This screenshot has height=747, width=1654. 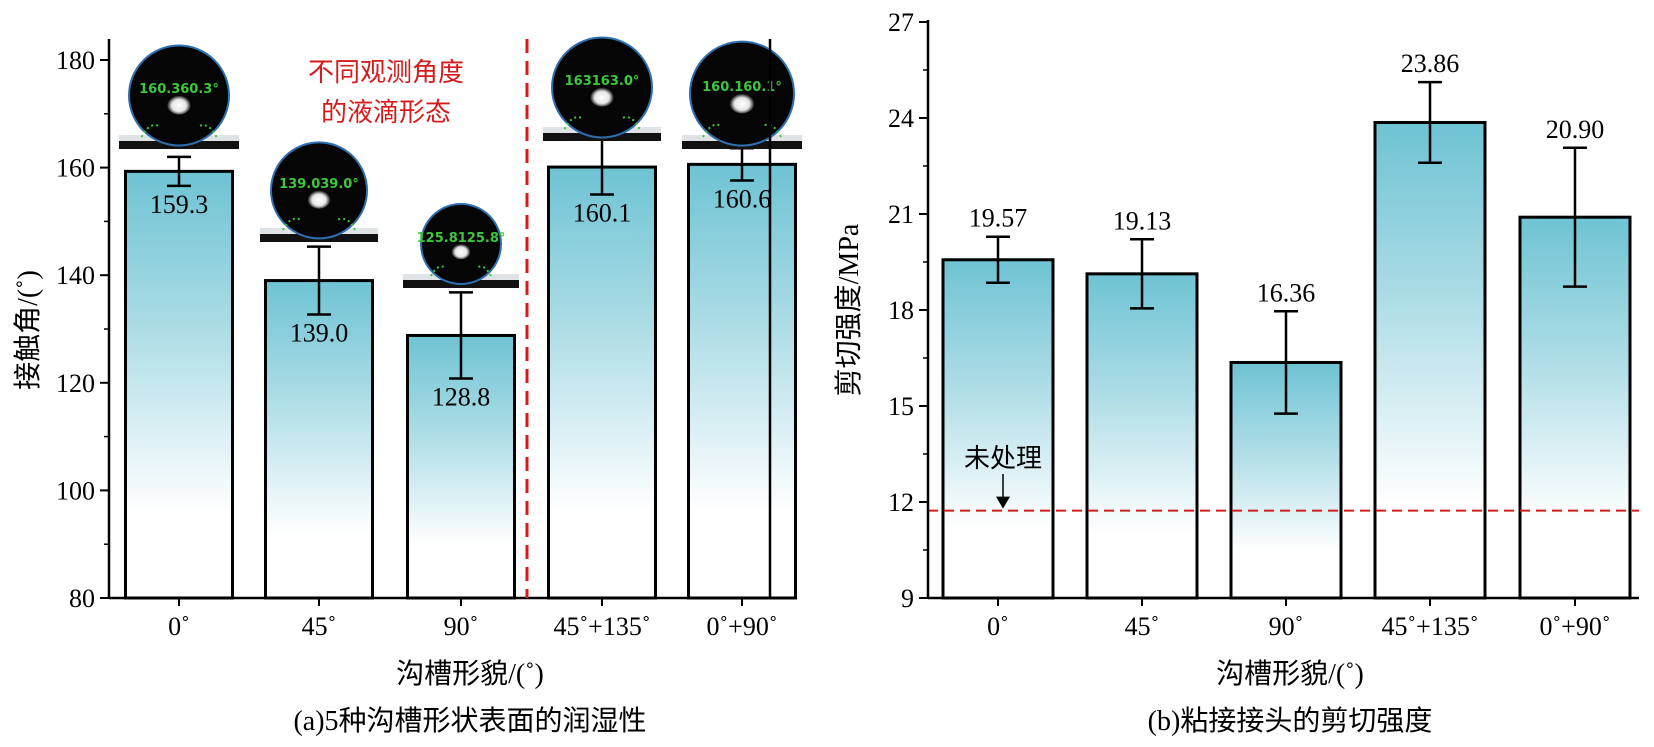 I want to click on droplet-angle-label-4: 160.160.1°, so click(x=742, y=87).